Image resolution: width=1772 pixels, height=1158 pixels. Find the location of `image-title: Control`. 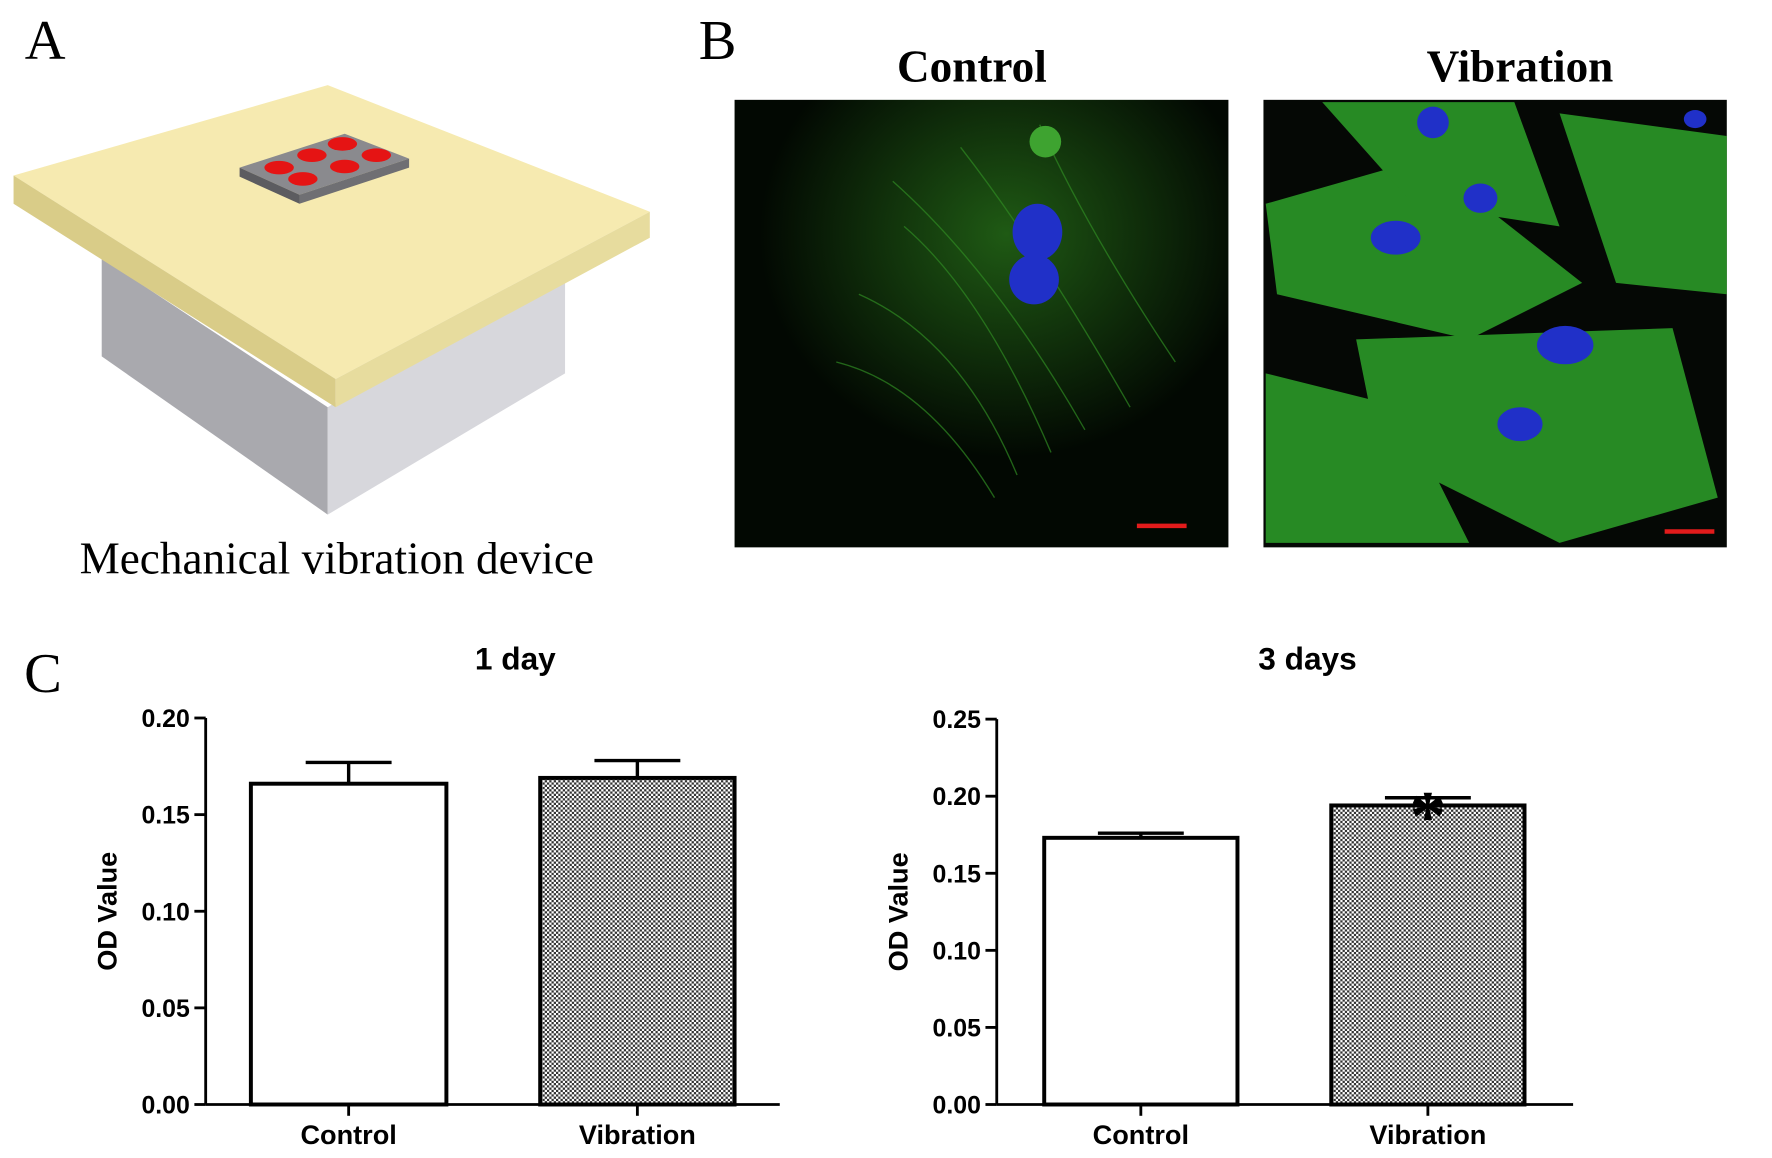

image-title: Control is located at coordinates (972, 67).